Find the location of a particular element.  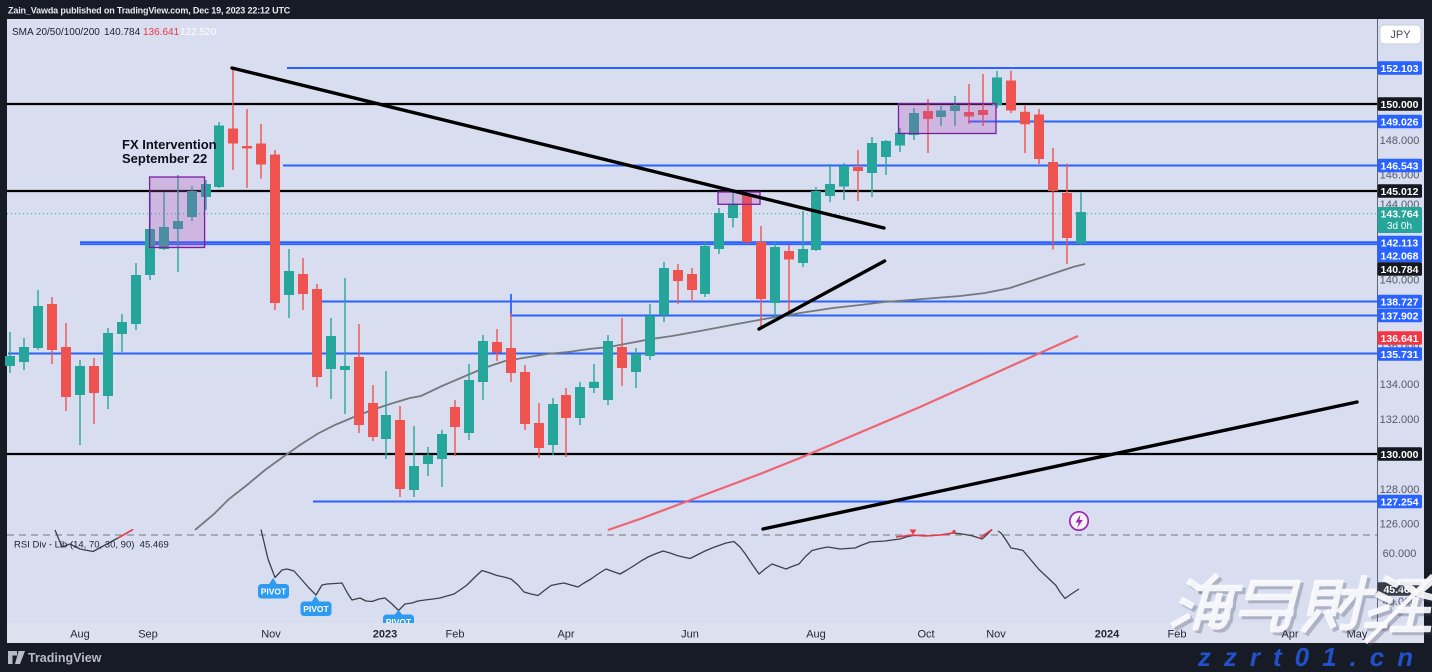

svg-text: 2023 is located at coordinates (385, 635).